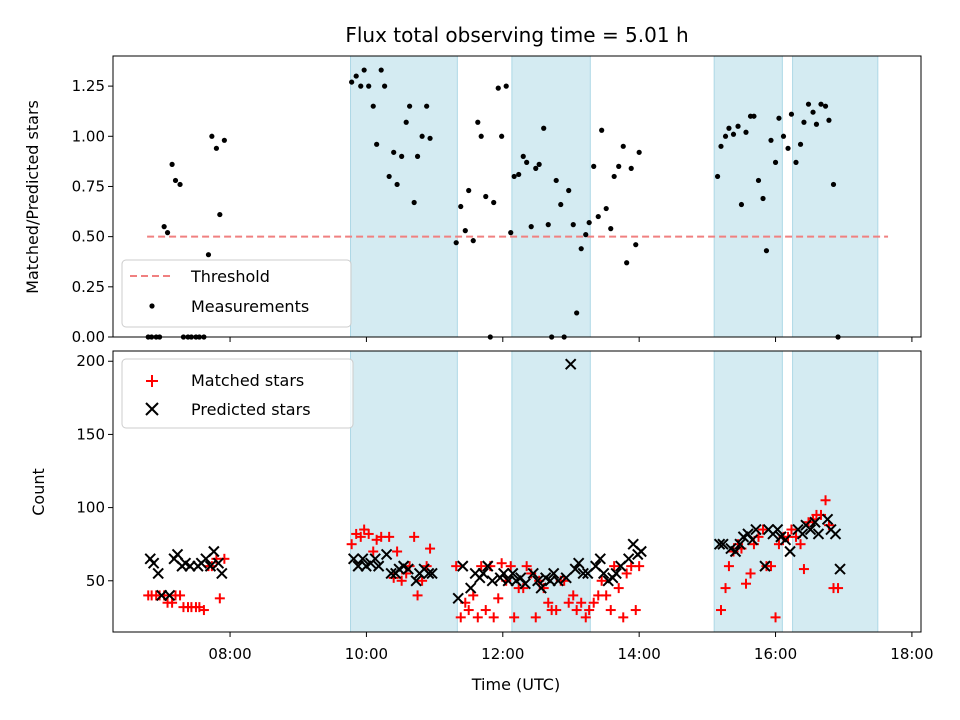  Describe the element at coordinates (88, 237) in the screenshot. I see `ratio-y-tick-label: 0.50` at that location.